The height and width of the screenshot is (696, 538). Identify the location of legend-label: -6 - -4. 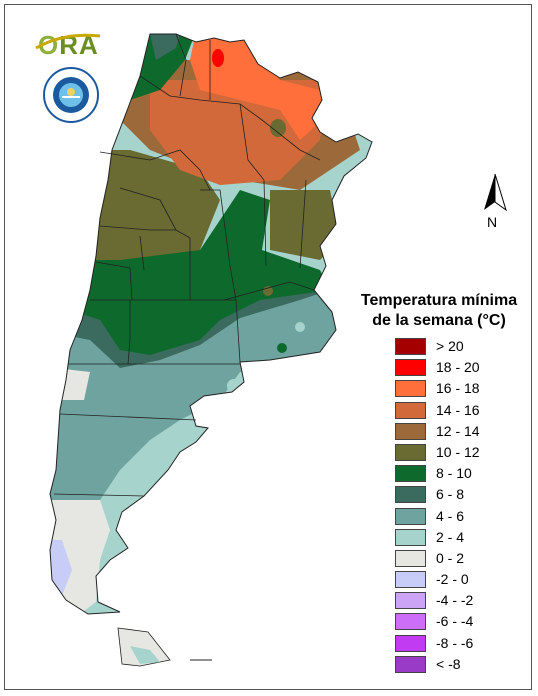
(455, 621).